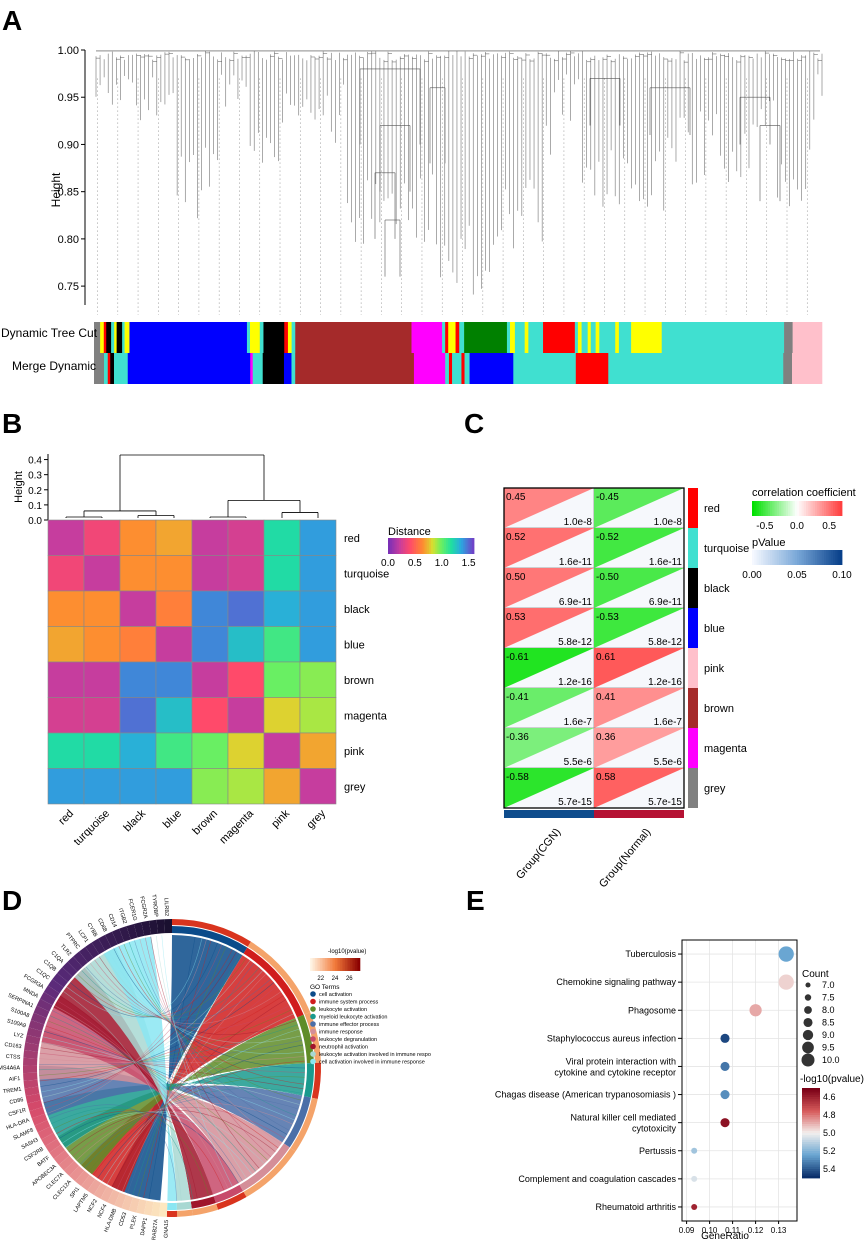 The image size is (865, 1241). What do you see at coordinates (112, 368) in the screenshot?
I see `track-segment-black` at bounding box center [112, 368].